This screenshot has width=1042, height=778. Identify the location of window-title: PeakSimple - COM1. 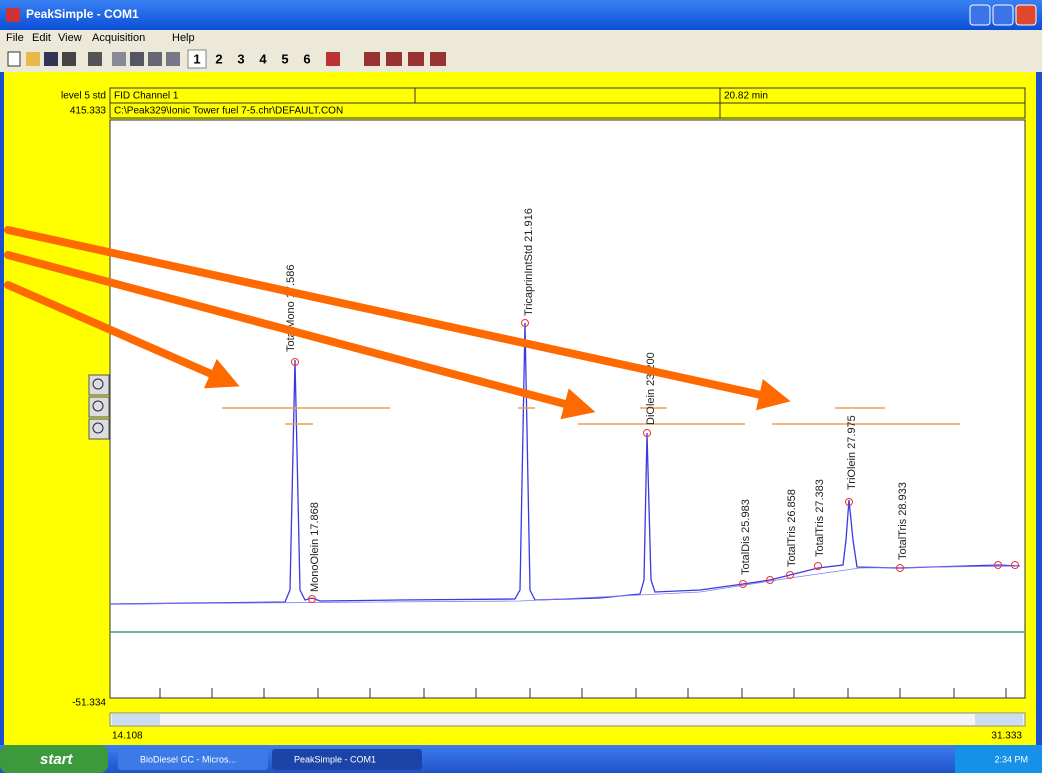
(82, 14).